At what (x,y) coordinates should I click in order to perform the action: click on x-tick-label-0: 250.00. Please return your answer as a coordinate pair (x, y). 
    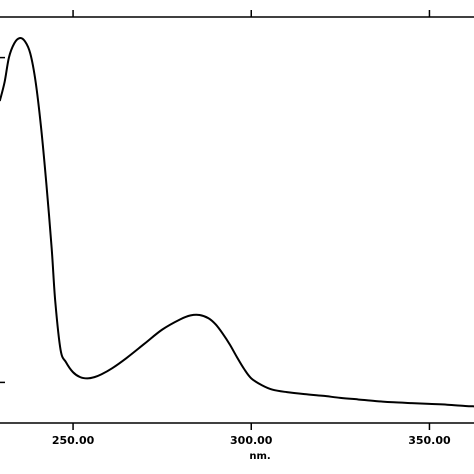
    Looking at the image, I should click on (73, 440).